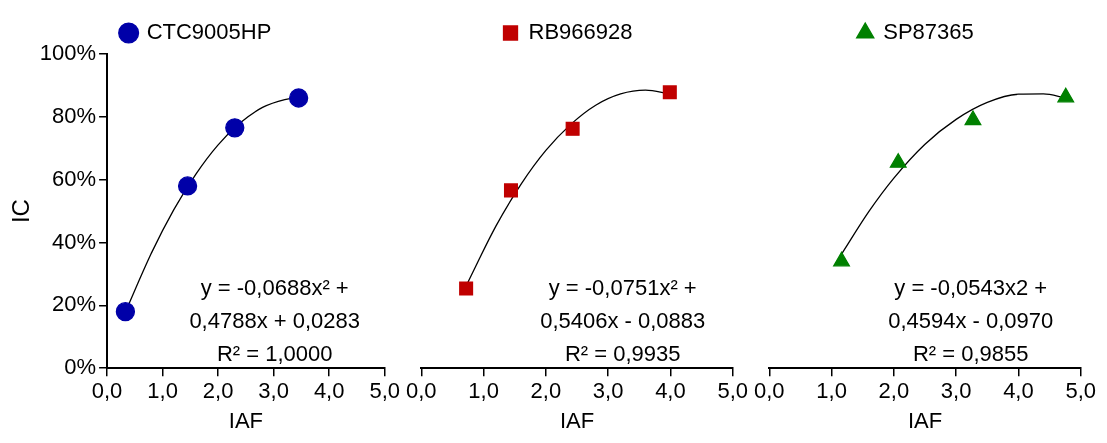  Describe the element at coordinates (209, 32) in the screenshot. I see `legend-label: CTC9005HP` at that location.